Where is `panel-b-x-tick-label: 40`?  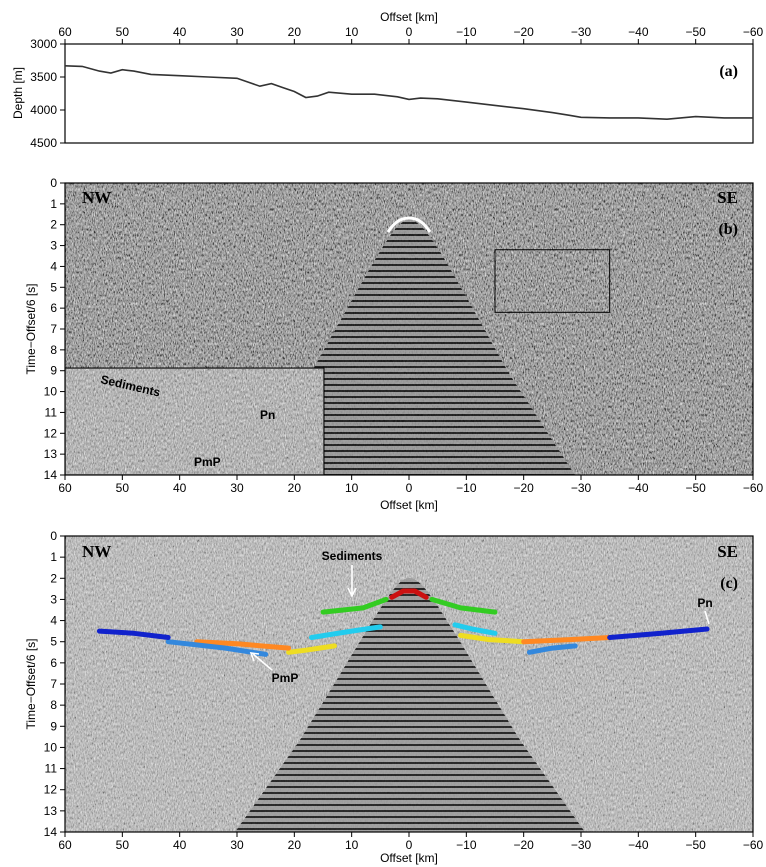 panel-b-x-tick-label: 40 is located at coordinates (180, 488).